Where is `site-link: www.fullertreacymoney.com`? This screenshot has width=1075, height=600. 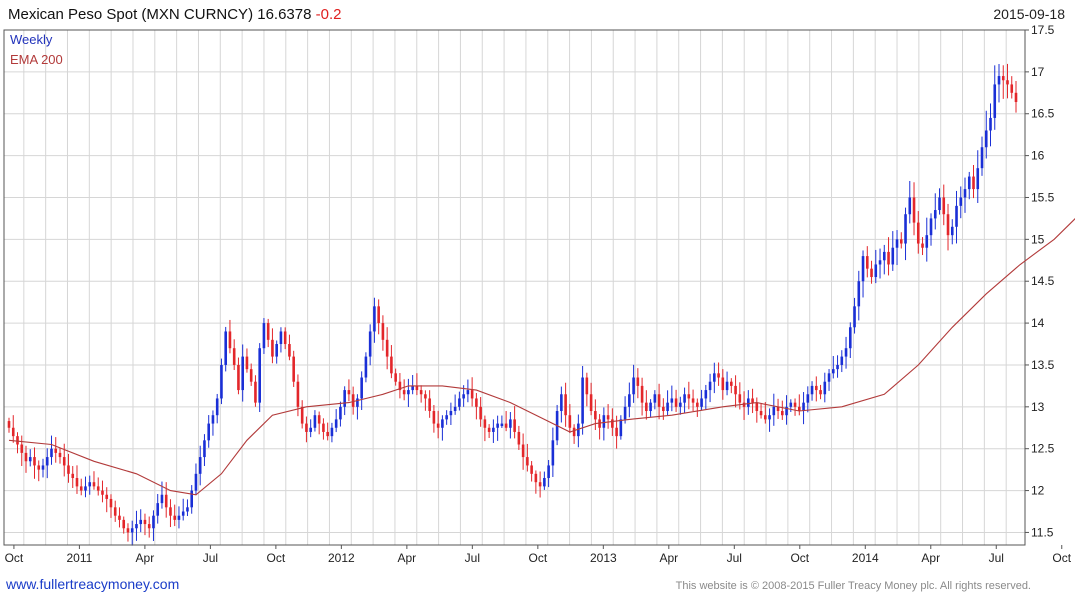 site-link: www.fullertreacymoney.com is located at coordinates (93, 584).